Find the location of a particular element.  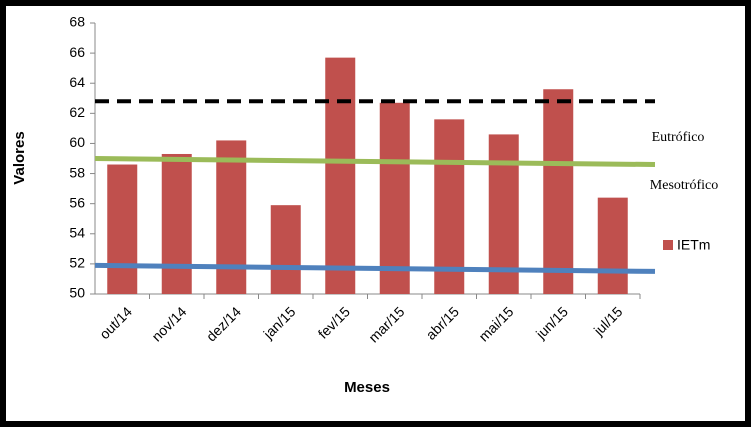

x-tick-label: nov/14 is located at coordinates (168, 323).